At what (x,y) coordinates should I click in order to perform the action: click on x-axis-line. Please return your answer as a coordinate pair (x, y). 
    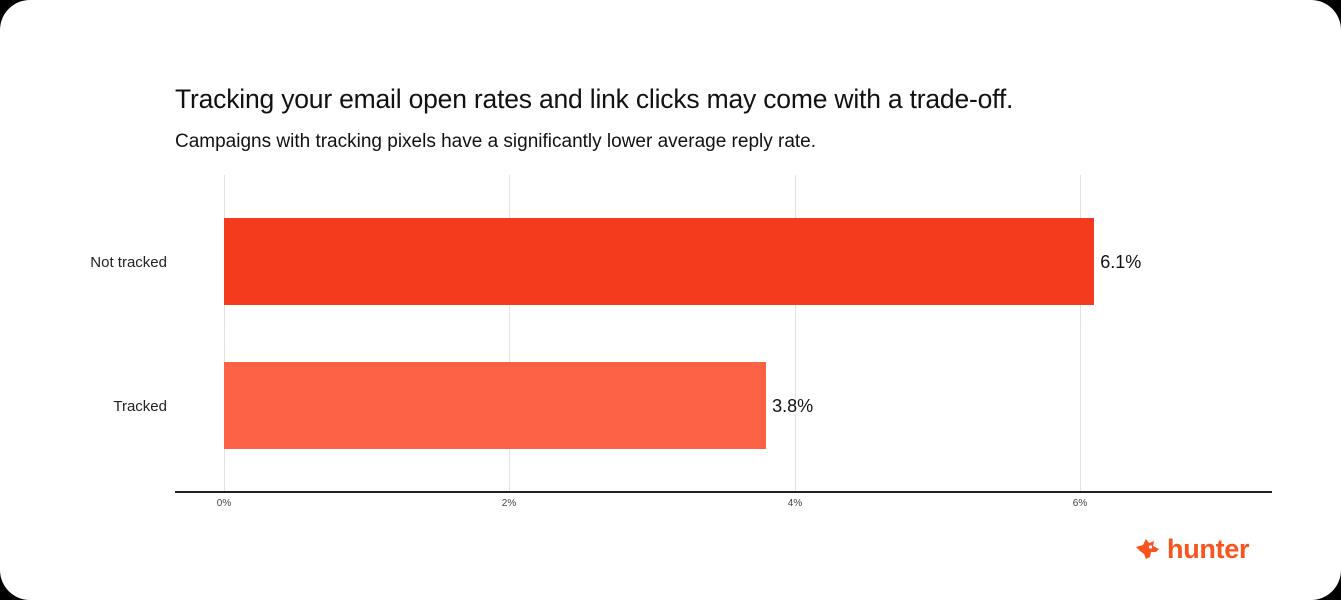
    Looking at the image, I should click on (723, 492).